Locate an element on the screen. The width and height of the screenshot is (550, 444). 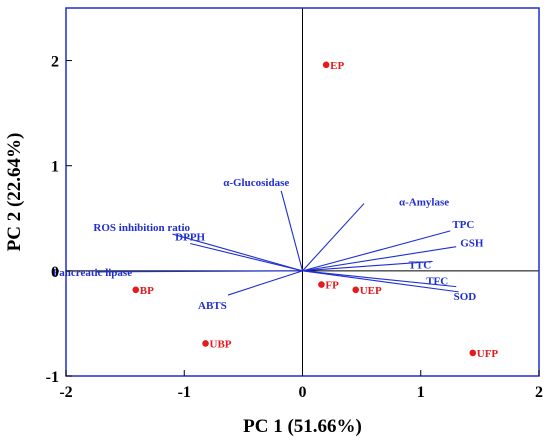
loading-label-abts: ABTS is located at coordinates (212, 306).